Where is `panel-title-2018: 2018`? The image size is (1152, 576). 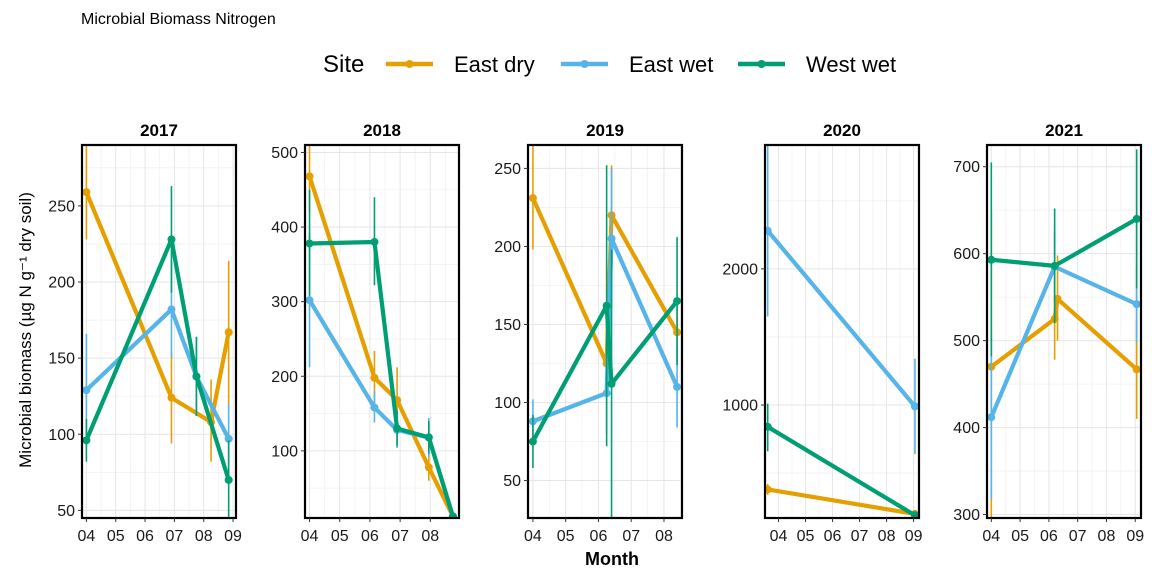
panel-title-2018: 2018 is located at coordinates (382, 130).